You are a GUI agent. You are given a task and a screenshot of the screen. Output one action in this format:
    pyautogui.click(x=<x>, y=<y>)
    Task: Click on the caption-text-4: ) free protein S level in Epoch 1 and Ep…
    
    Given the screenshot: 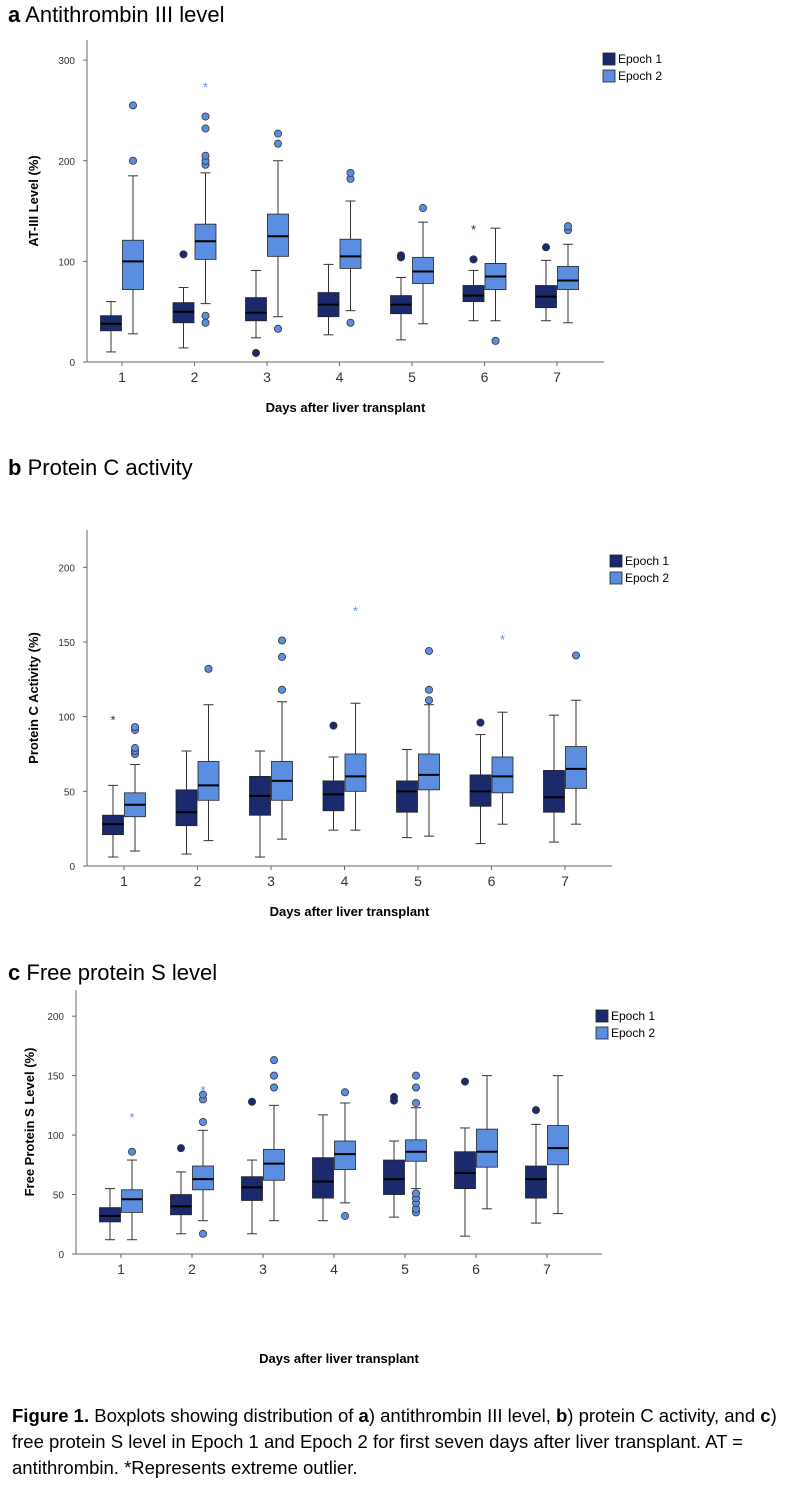 What is the action you would take?
    pyautogui.click(x=394, y=1441)
    